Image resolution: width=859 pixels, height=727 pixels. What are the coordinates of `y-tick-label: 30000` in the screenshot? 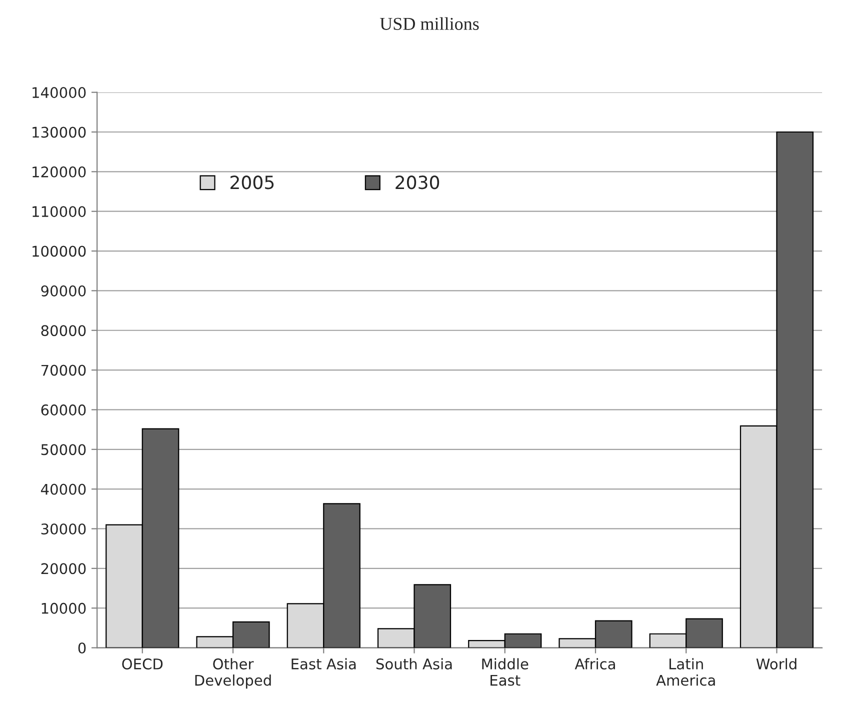 It's located at (63, 528).